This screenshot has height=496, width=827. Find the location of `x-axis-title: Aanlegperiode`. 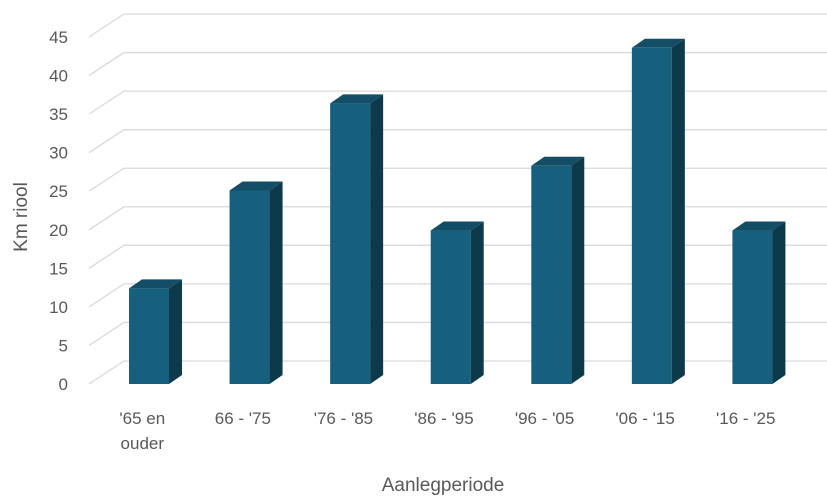

x-axis-title: Aanlegperiode is located at coordinates (443, 485).